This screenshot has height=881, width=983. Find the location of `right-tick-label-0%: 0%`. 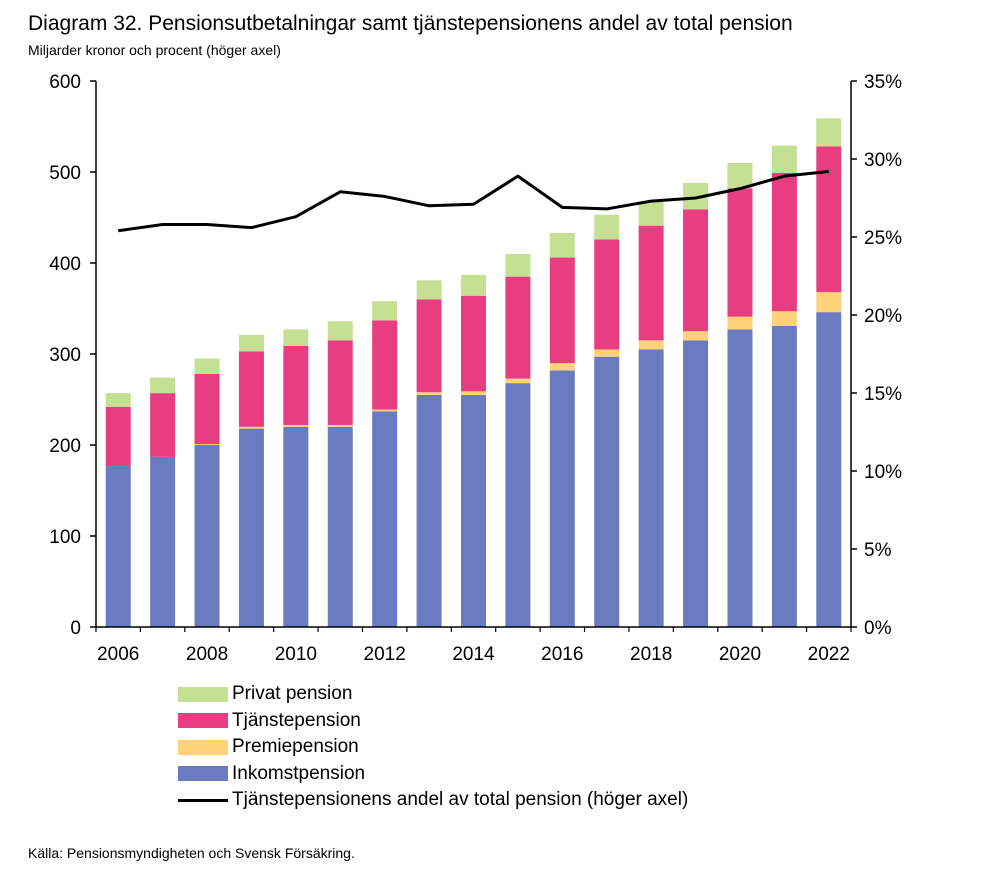

right-tick-label-0%: 0% is located at coordinates (878, 628).